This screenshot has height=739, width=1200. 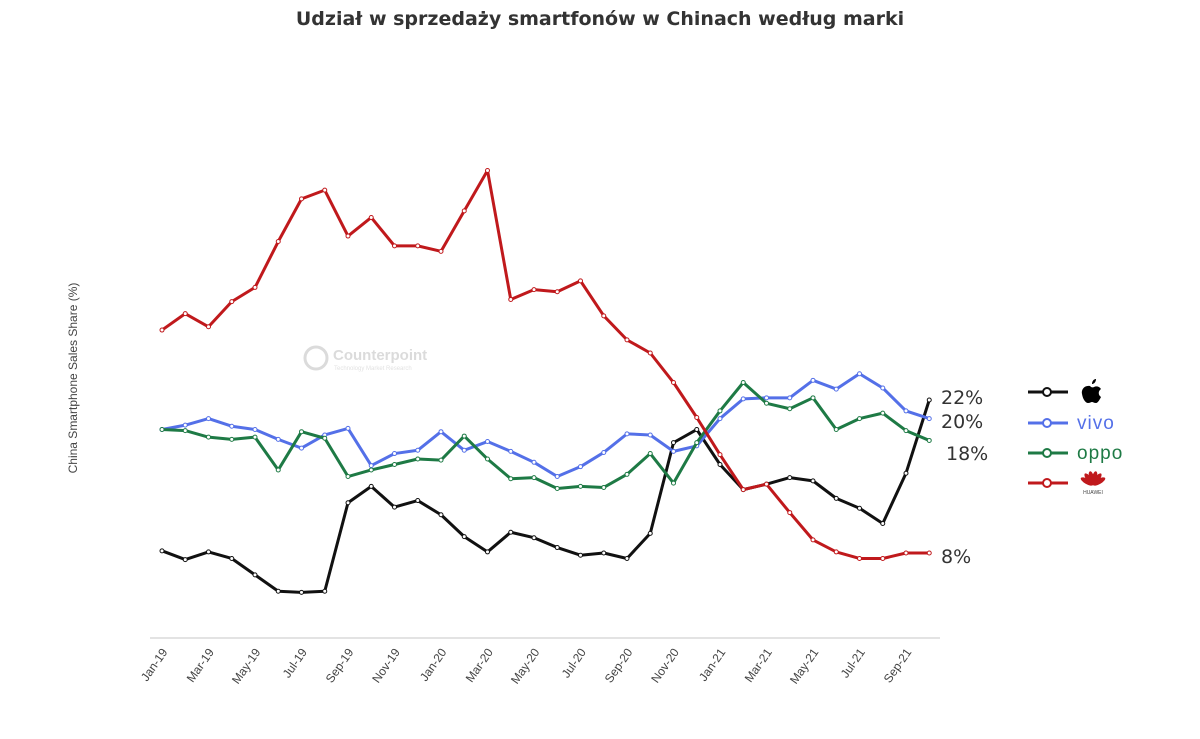 I want to click on series-line, so click(x=545, y=425).